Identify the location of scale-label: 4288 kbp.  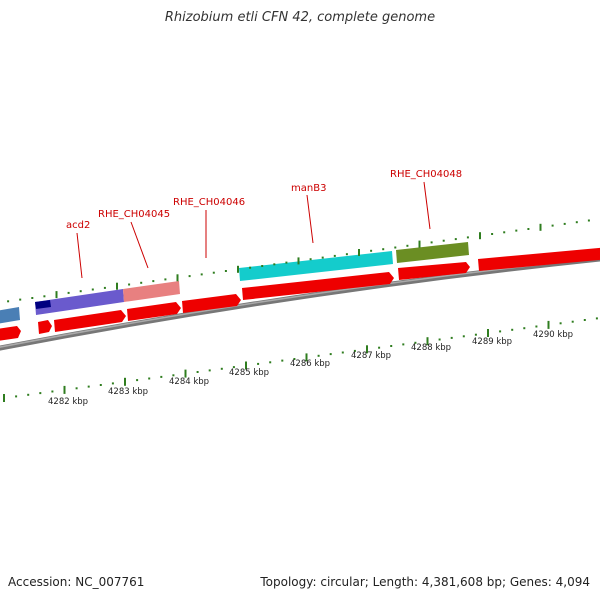
(431, 348).